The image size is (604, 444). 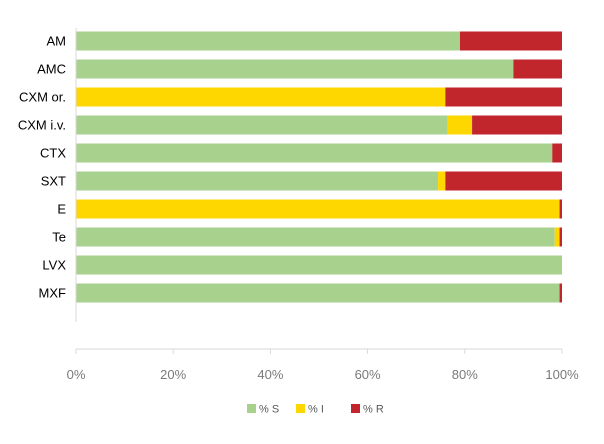 What do you see at coordinates (557, 153) in the screenshot?
I see `bar-ctx-r` at bounding box center [557, 153].